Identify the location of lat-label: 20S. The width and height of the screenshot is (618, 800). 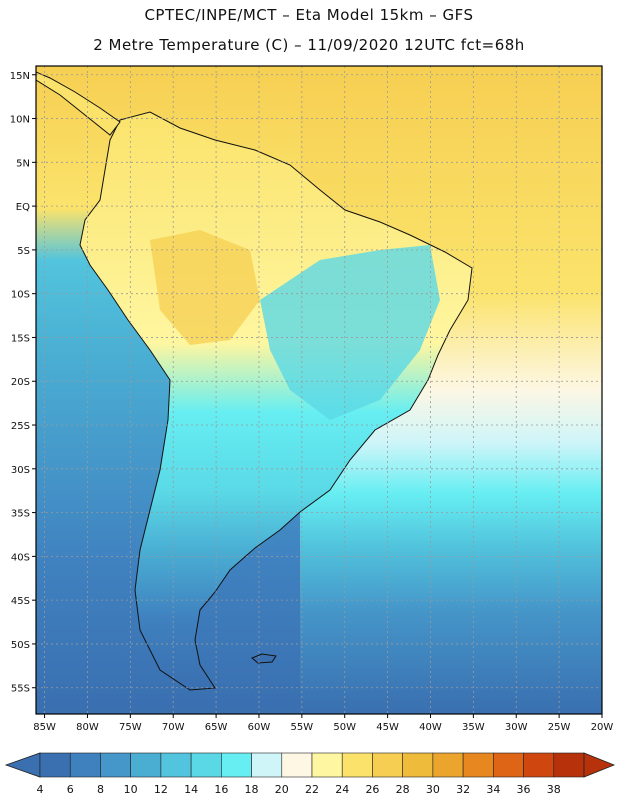
(20, 382).